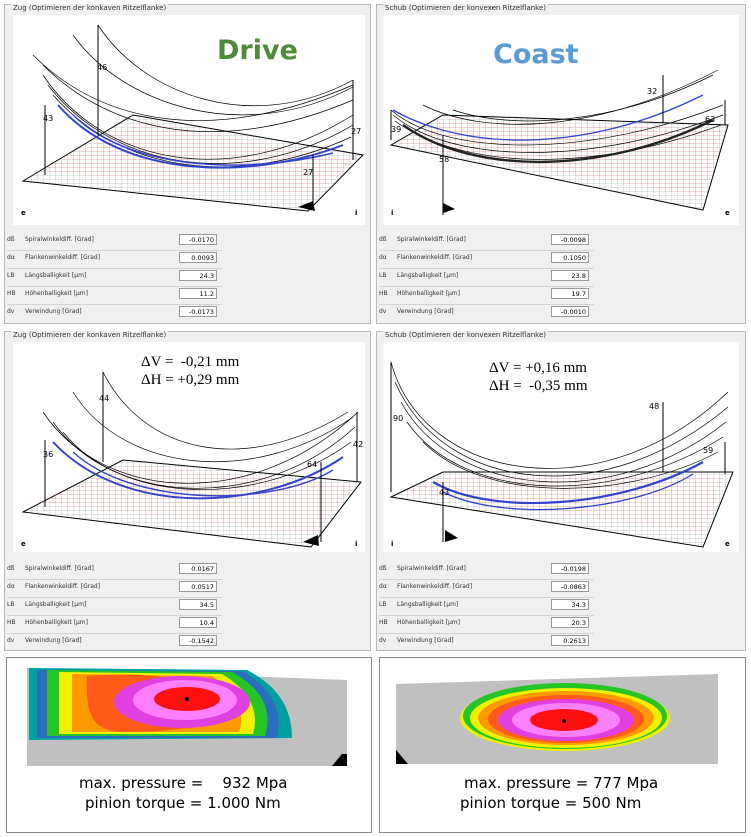  I want to click on param-value-field: 23.8, so click(570, 275).